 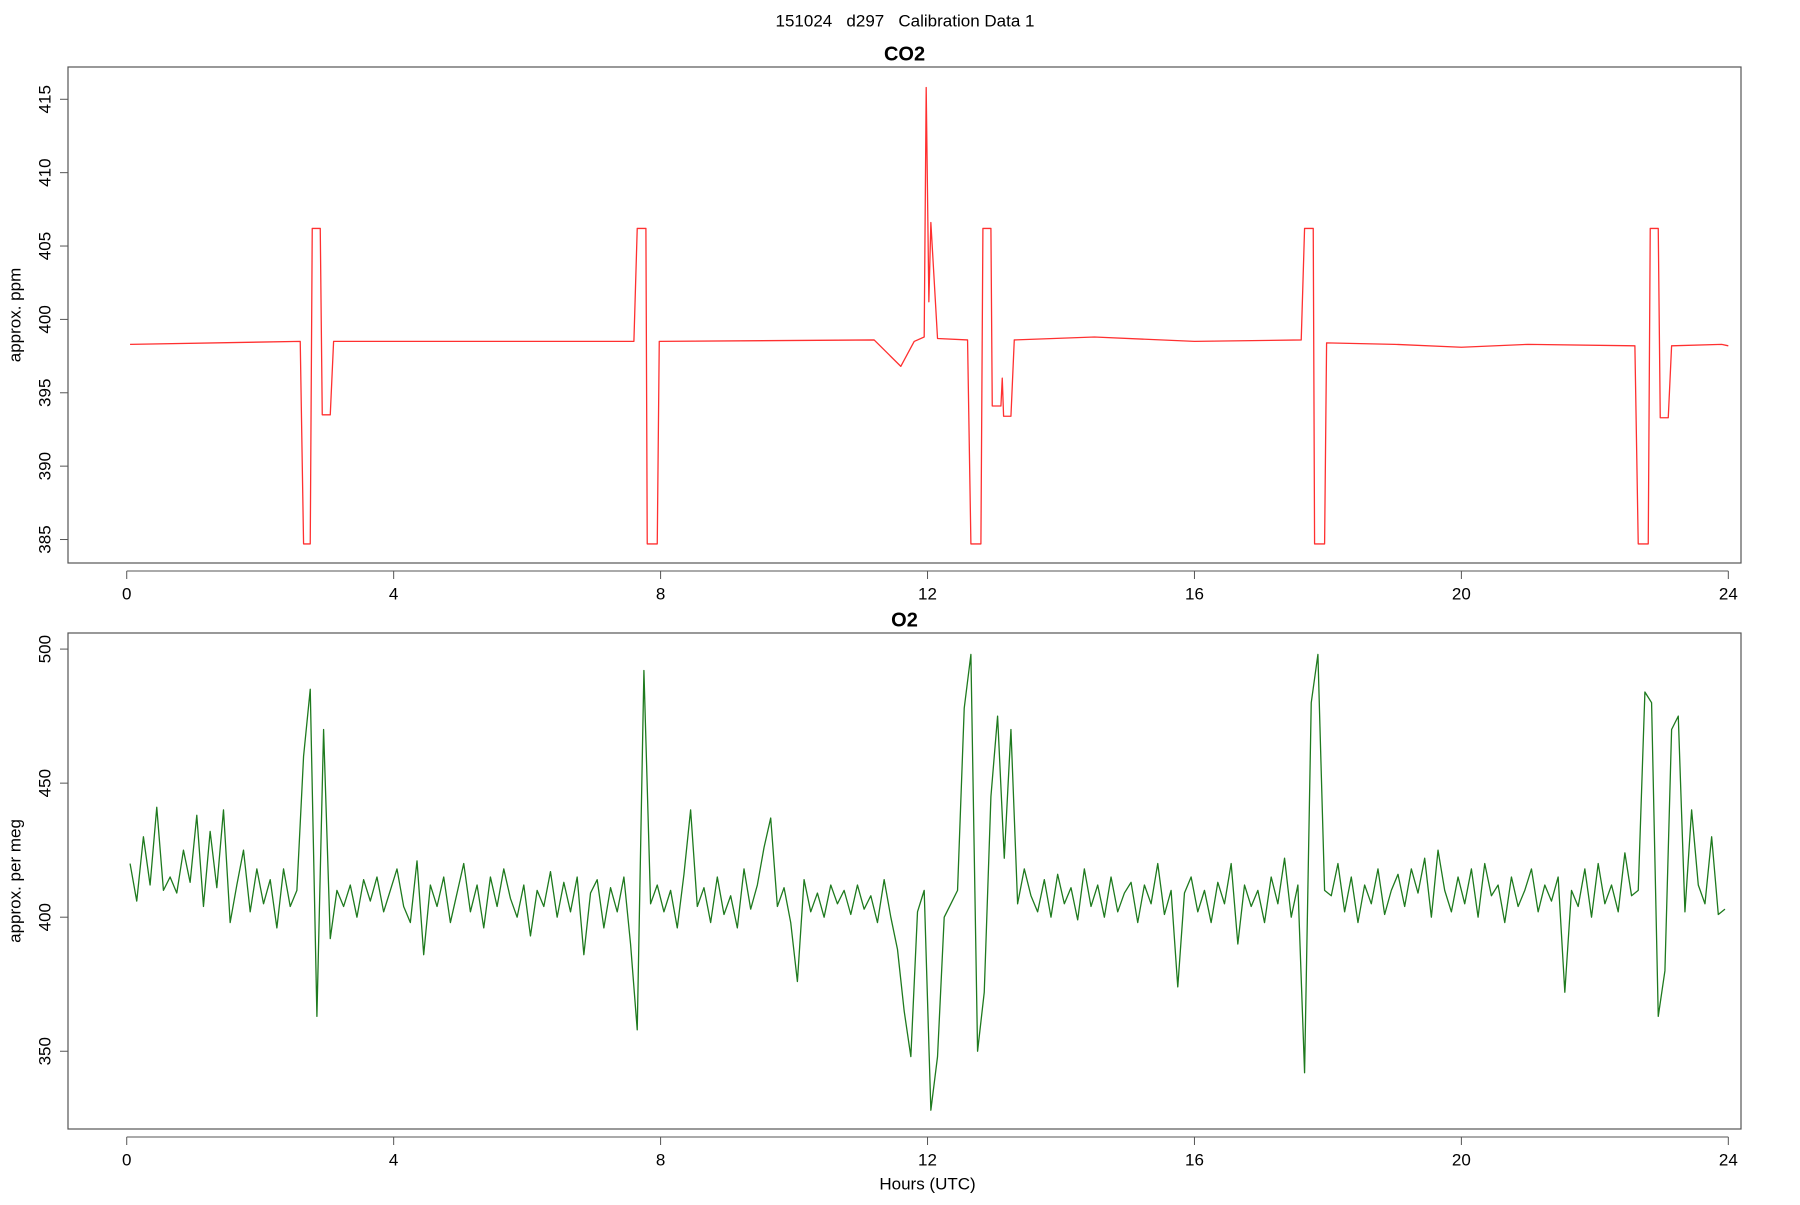 I want to click on x-axis-label: Hours (UTC), so click(x=927, y=1183).